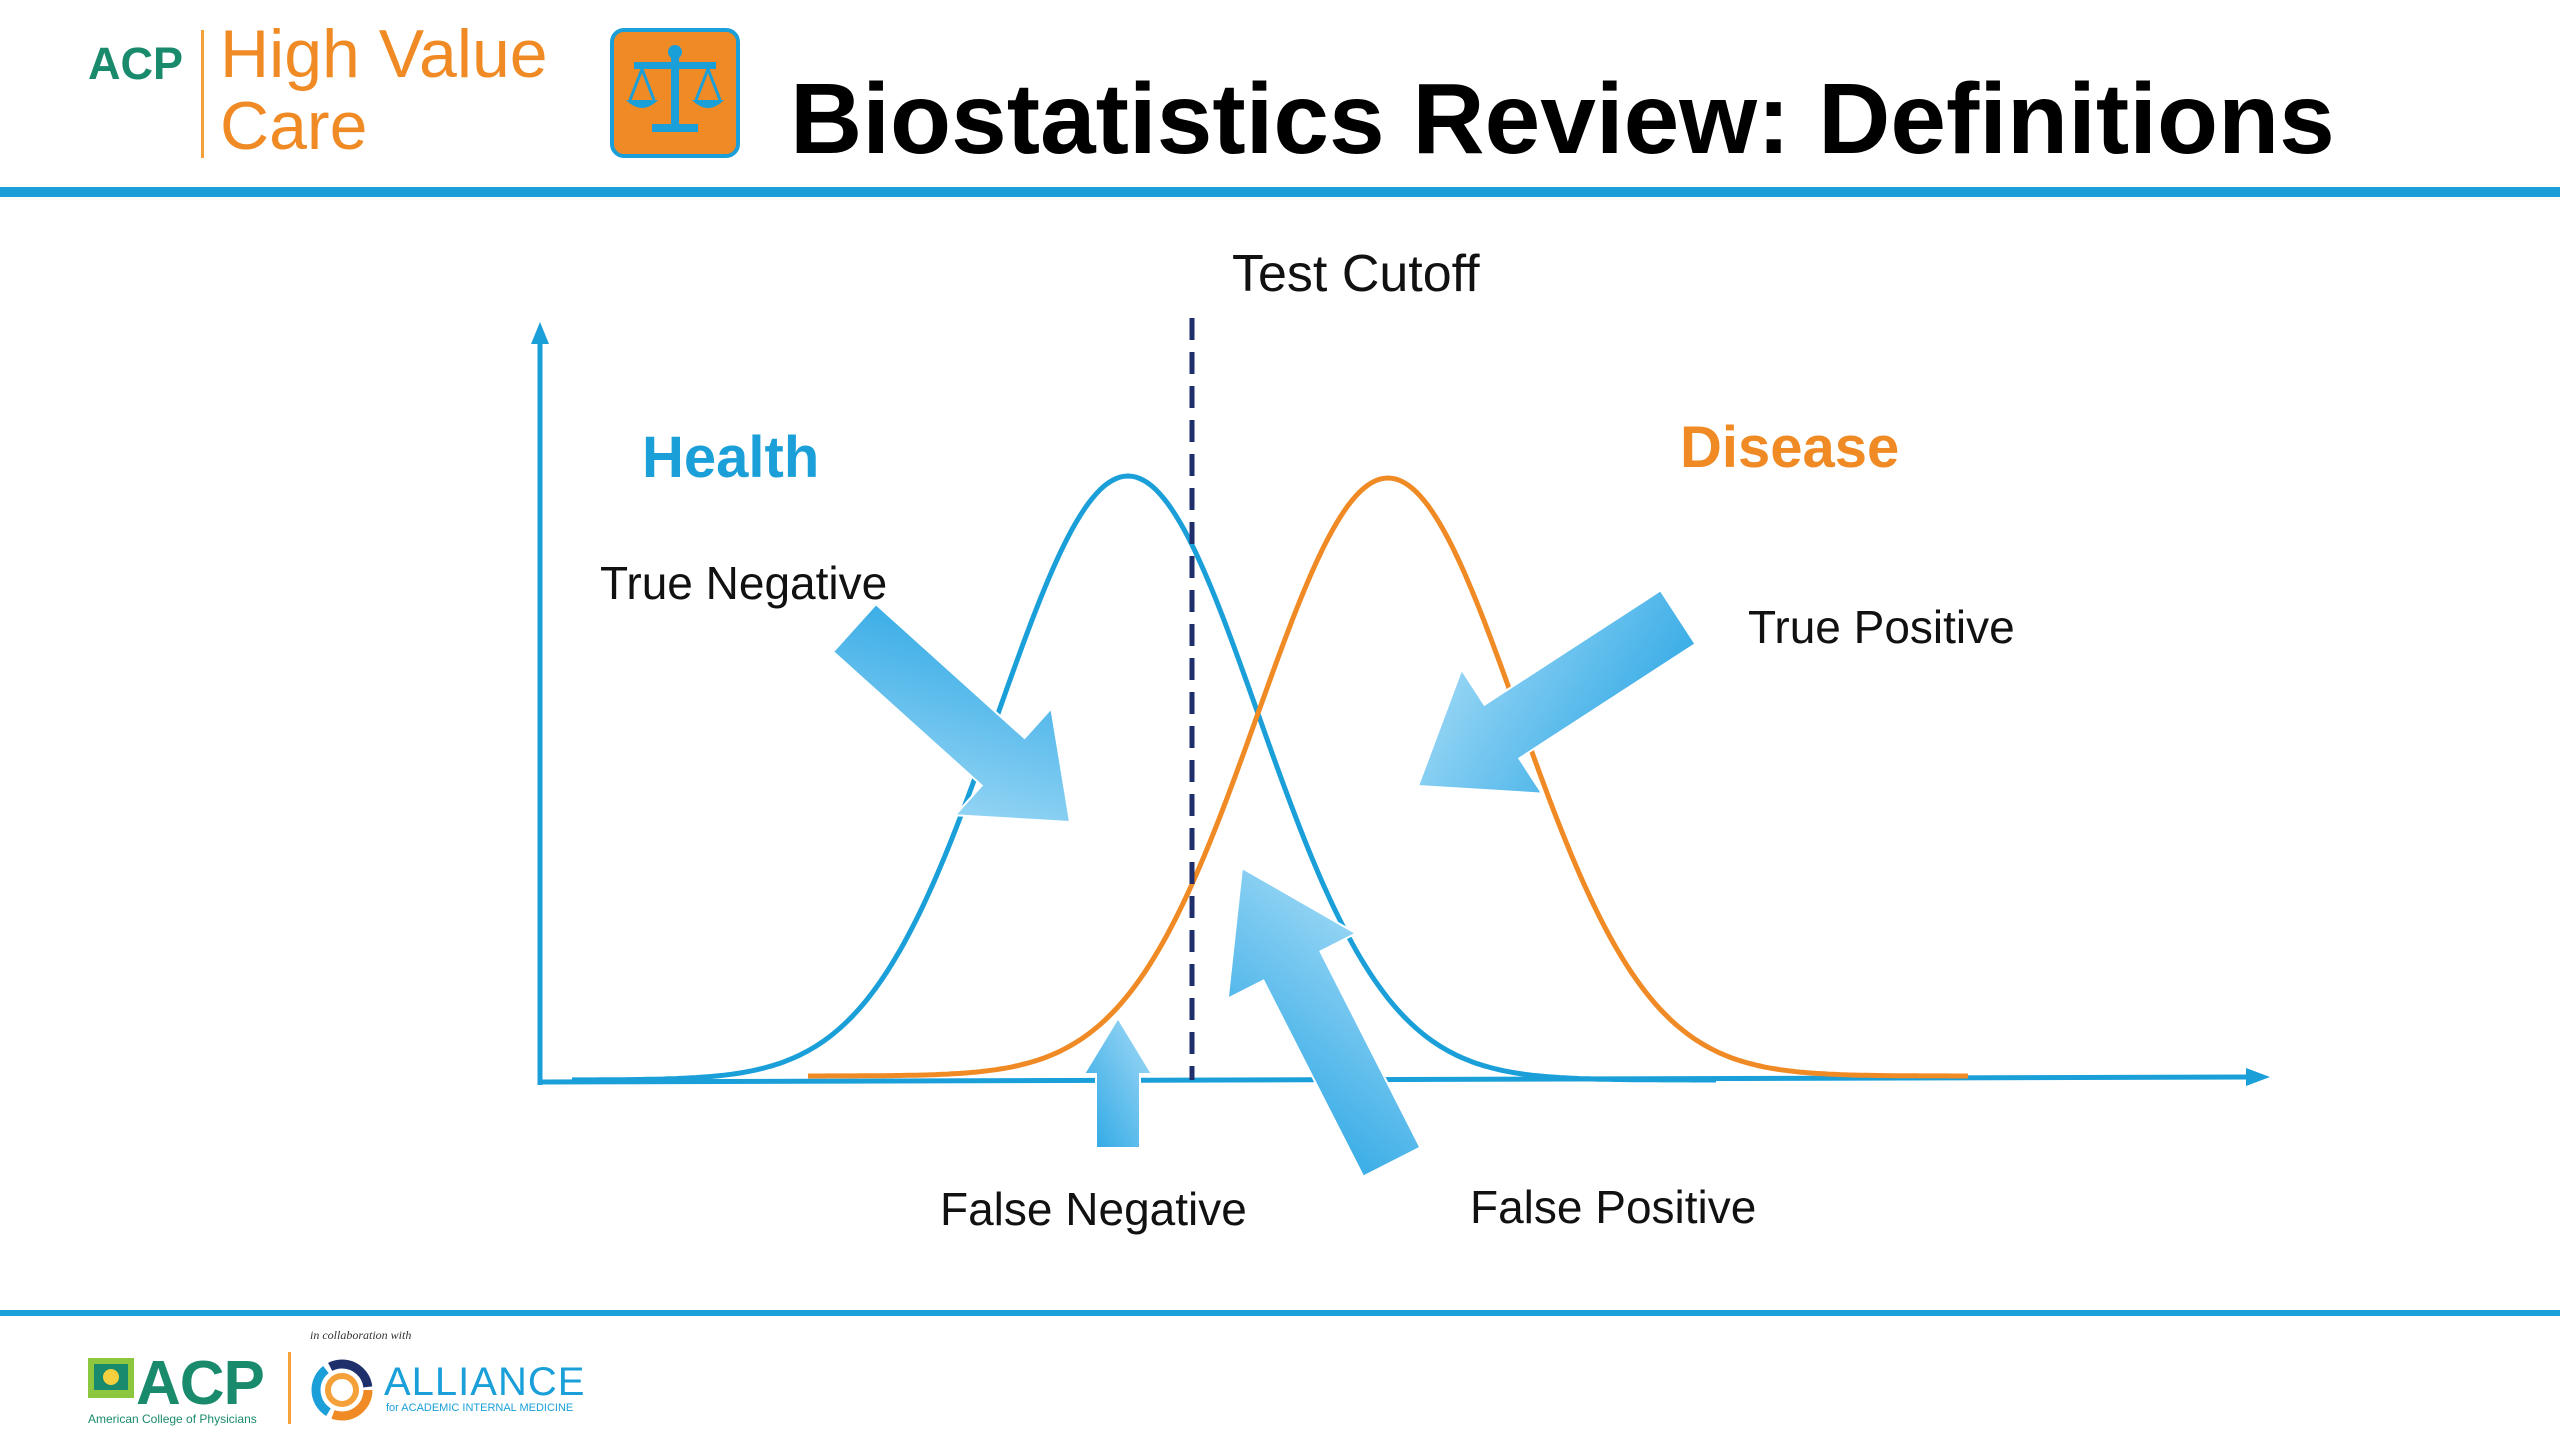  What do you see at coordinates (1324, 1022) in the screenshot?
I see `false-positive-arrow` at bounding box center [1324, 1022].